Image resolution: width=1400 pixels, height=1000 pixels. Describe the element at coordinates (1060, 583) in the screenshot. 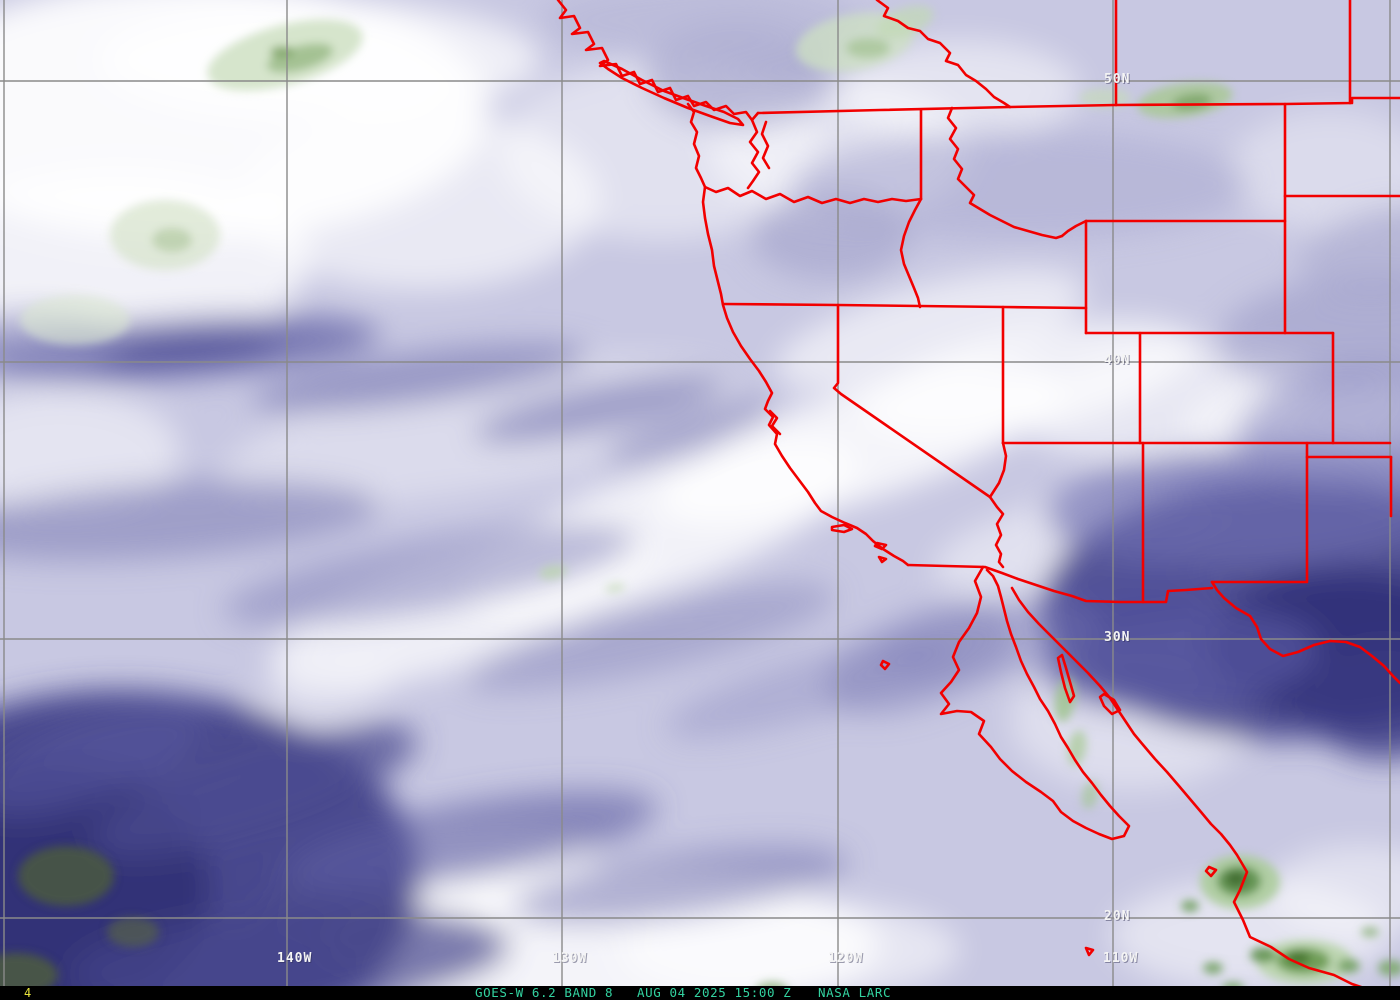

I see `us-mexico-border` at that location.